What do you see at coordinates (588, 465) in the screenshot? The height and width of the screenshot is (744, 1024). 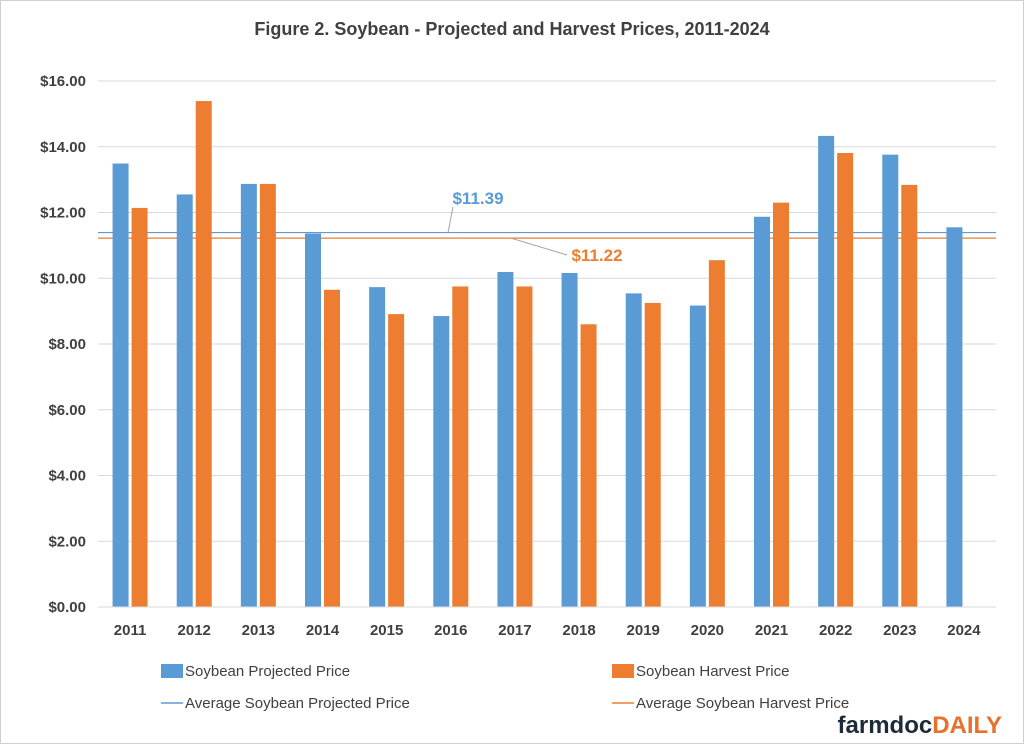 I see `bar-harvest-2018` at bounding box center [588, 465].